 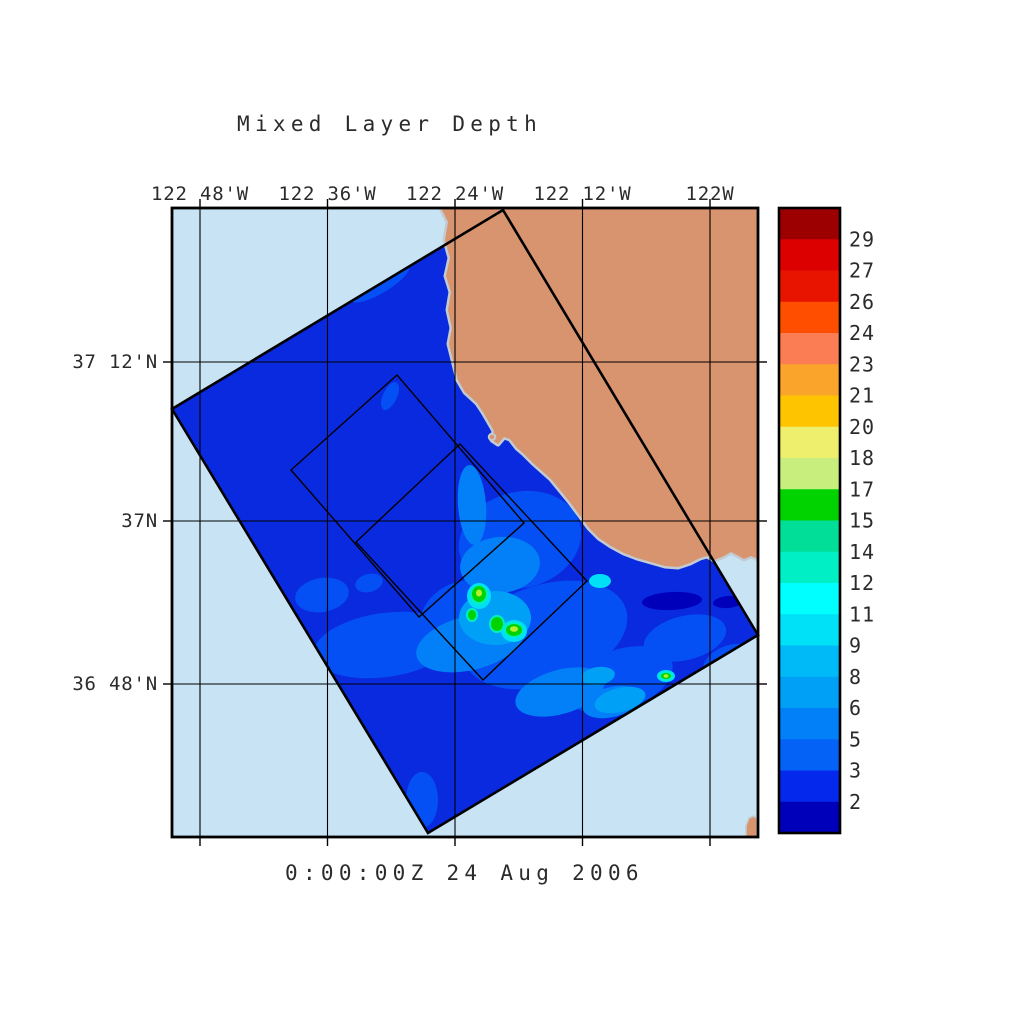 I want to click on colorbar-tick-label: 5, so click(x=855, y=739).